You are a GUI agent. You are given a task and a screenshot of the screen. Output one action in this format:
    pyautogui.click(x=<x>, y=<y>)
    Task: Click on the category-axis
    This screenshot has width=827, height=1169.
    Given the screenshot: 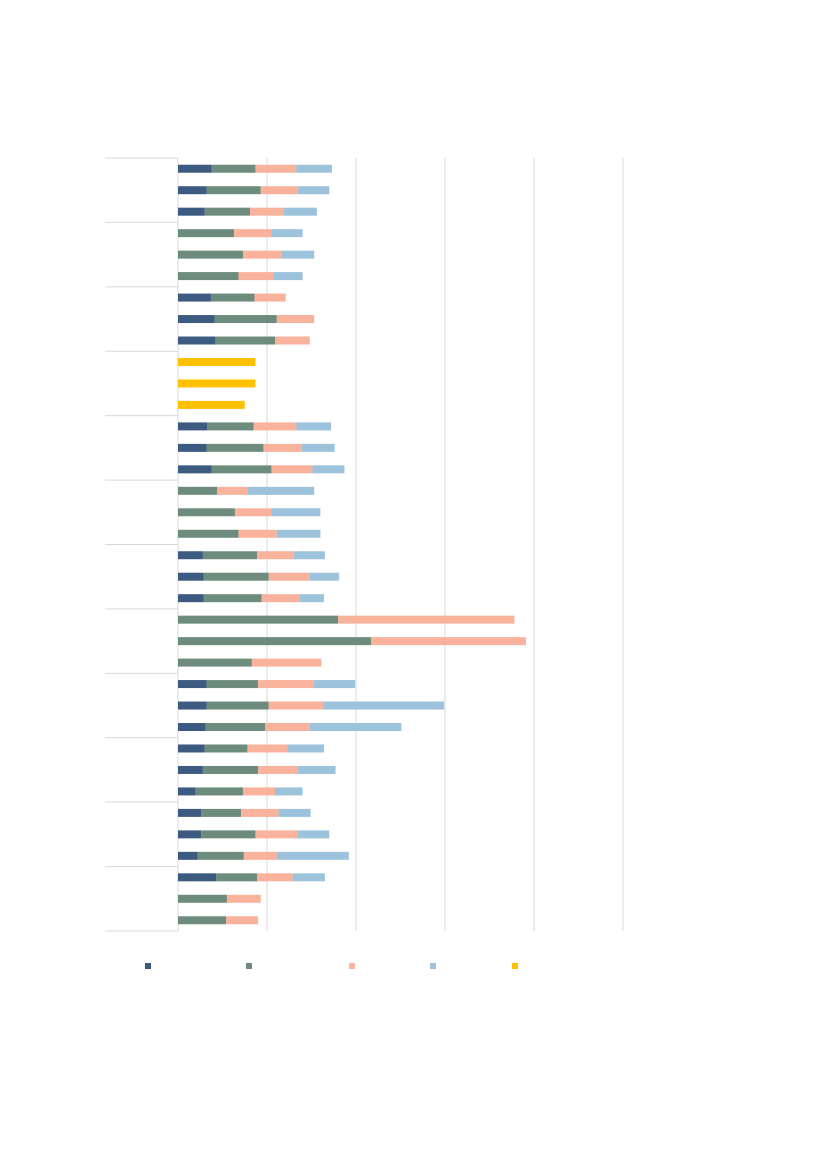 What is the action you would take?
    pyautogui.click(x=142, y=544)
    